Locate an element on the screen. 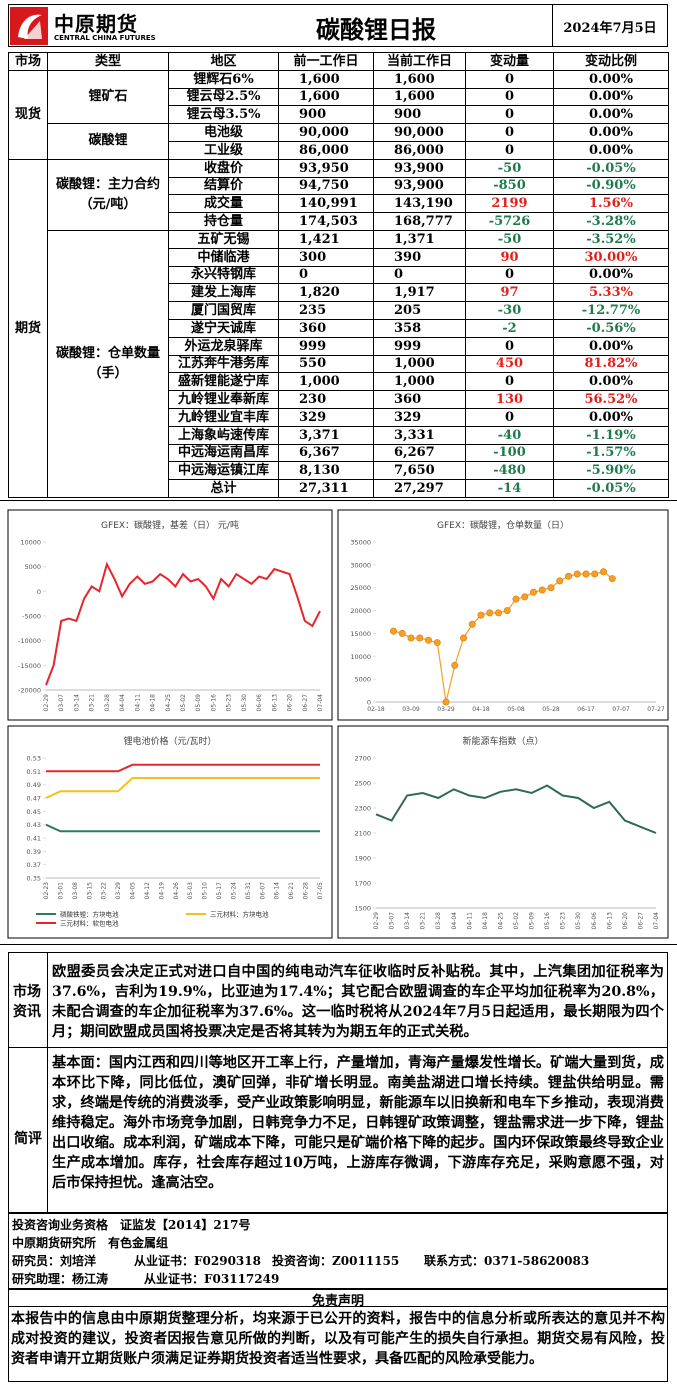  header-cell: 变动量 is located at coordinates (509, 61).